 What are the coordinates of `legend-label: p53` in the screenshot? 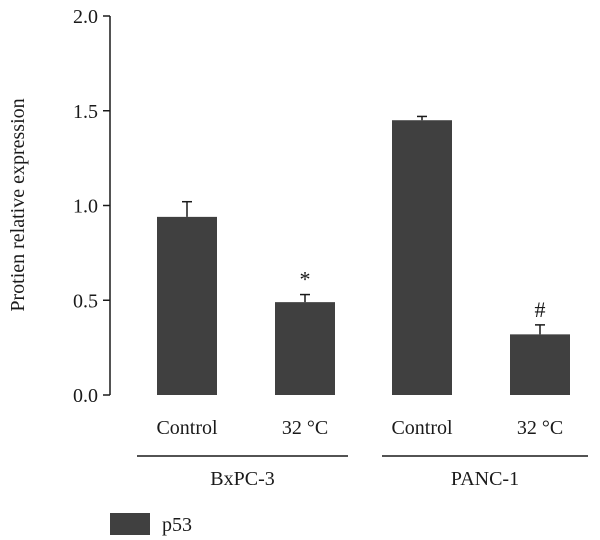 It's located at (177, 525).